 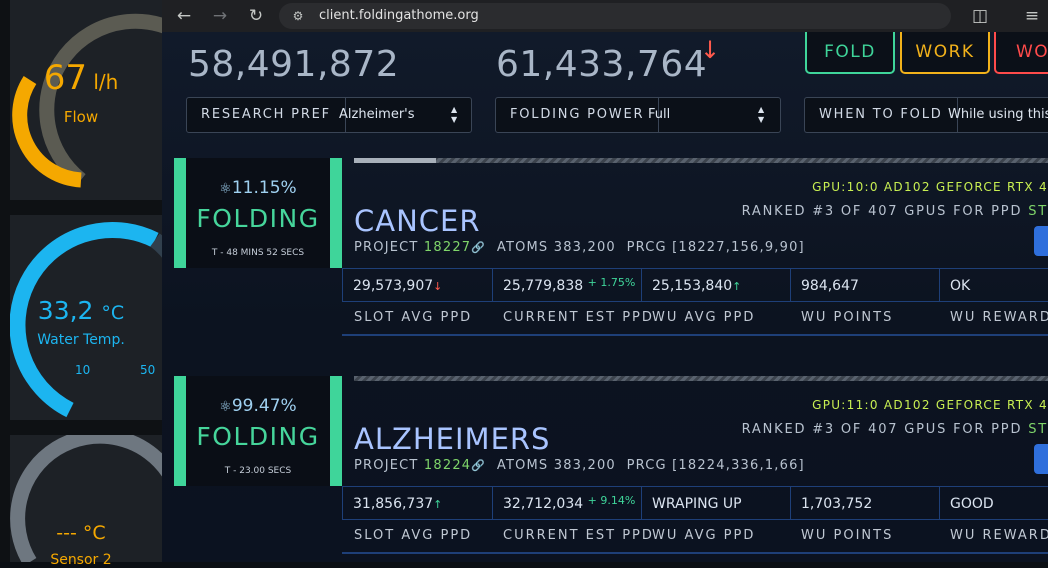 I want to click on flow-label: Flow, so click(x=81, y=117).